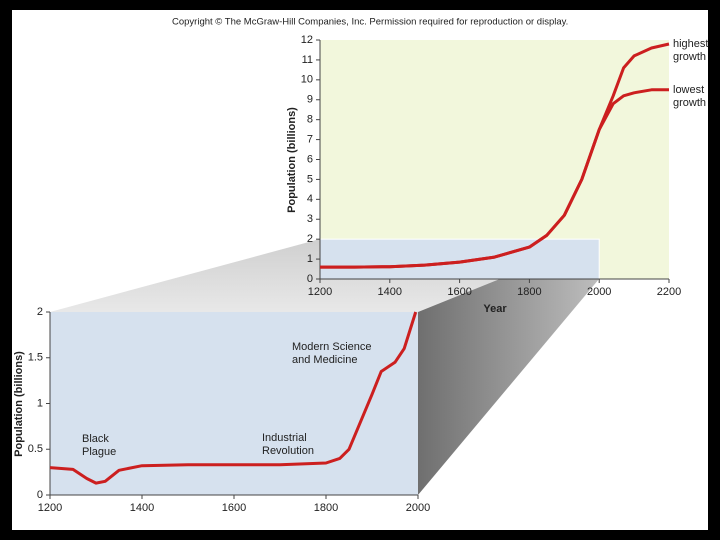  I want to click on x-axis-label: Year, so click(495, 309).